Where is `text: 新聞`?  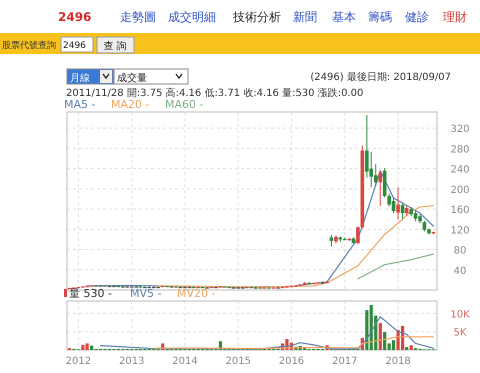
text: 新聞 is located at coordinates (305, 17).